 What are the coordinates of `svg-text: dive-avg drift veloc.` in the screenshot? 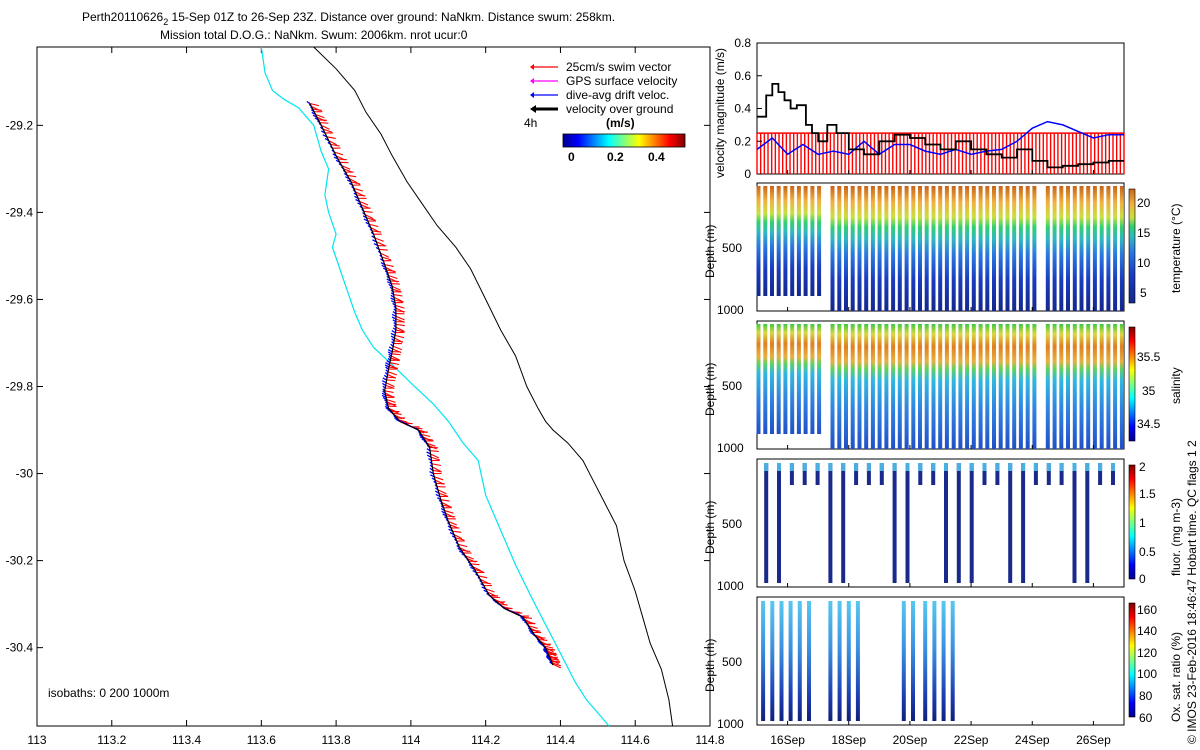 It's located at (617, 95).